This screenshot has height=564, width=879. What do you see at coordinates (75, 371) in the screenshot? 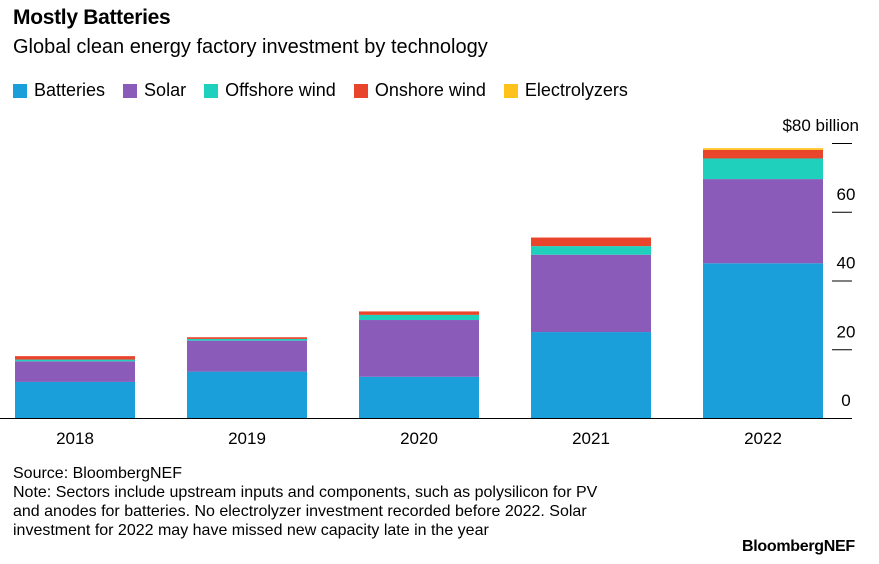
I see `bar-2018-solar` at bounding box center [75, 371].